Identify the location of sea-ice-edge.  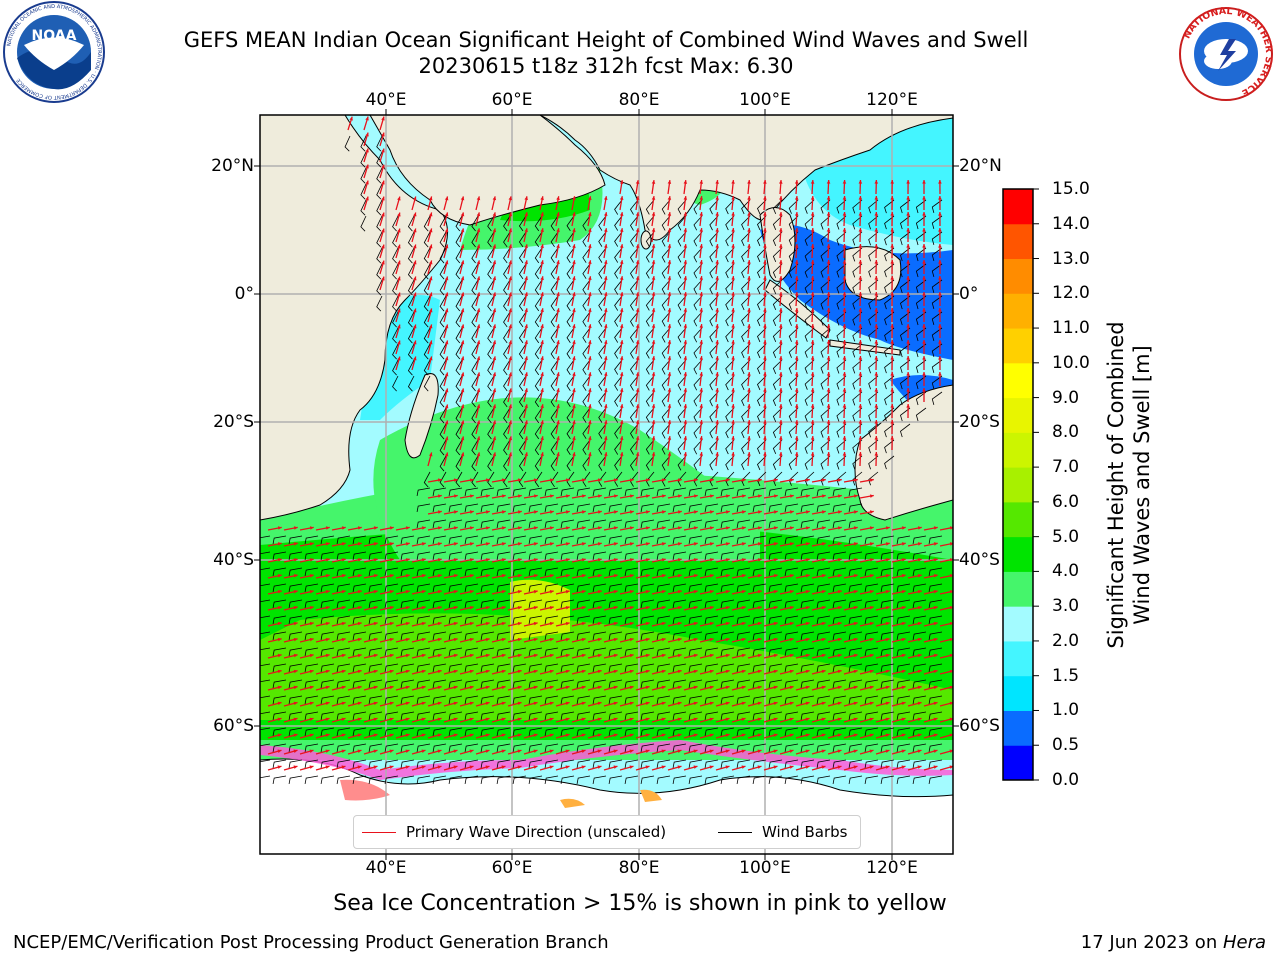
(606, 760).